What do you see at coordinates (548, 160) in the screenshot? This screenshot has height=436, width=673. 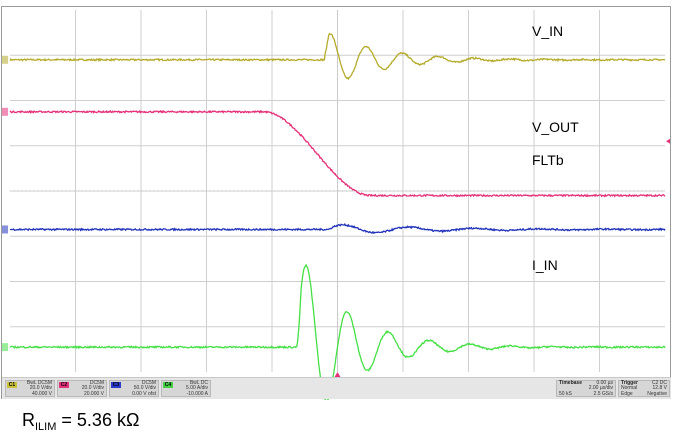 I see `fltb-label: FLTb` at bounding box center [548, 160].